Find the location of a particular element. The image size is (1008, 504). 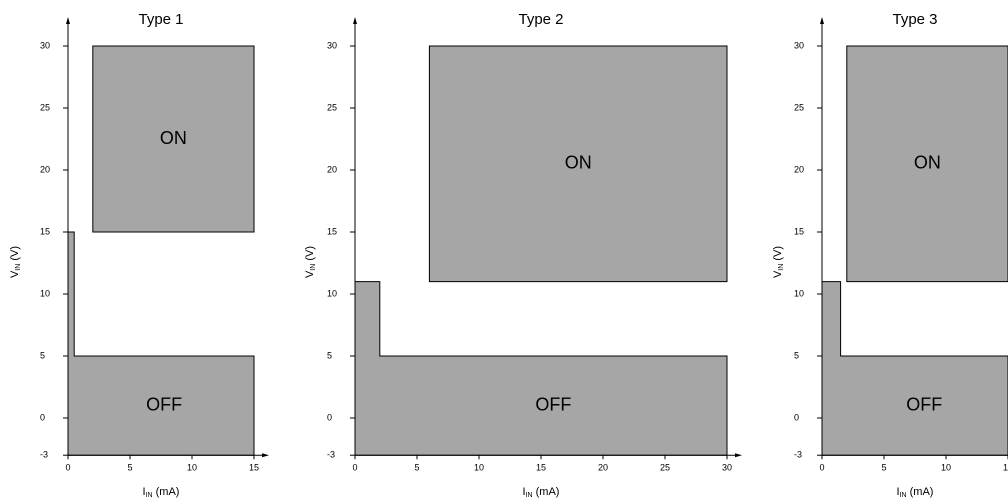

chart-title: Type 2 is located at coordinates (540, 19).